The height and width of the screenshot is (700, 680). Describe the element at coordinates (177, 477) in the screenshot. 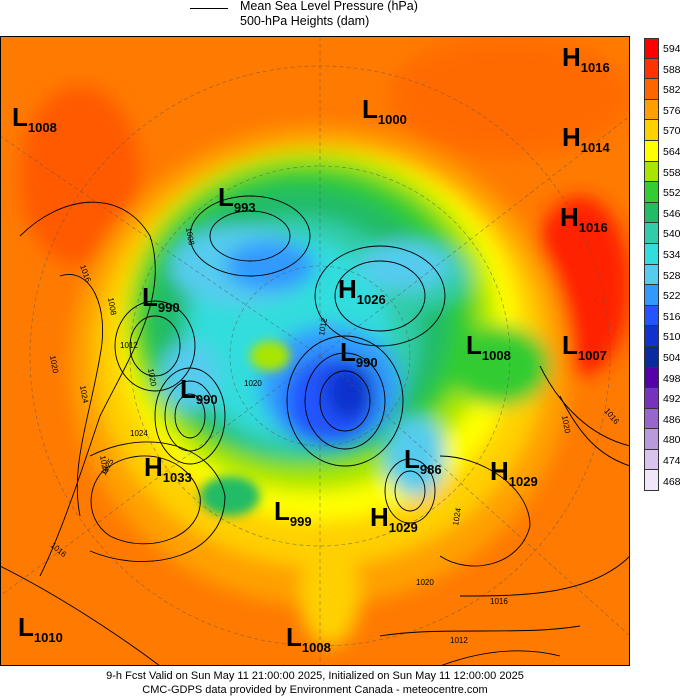

I see `system-value: 1033` at that location.